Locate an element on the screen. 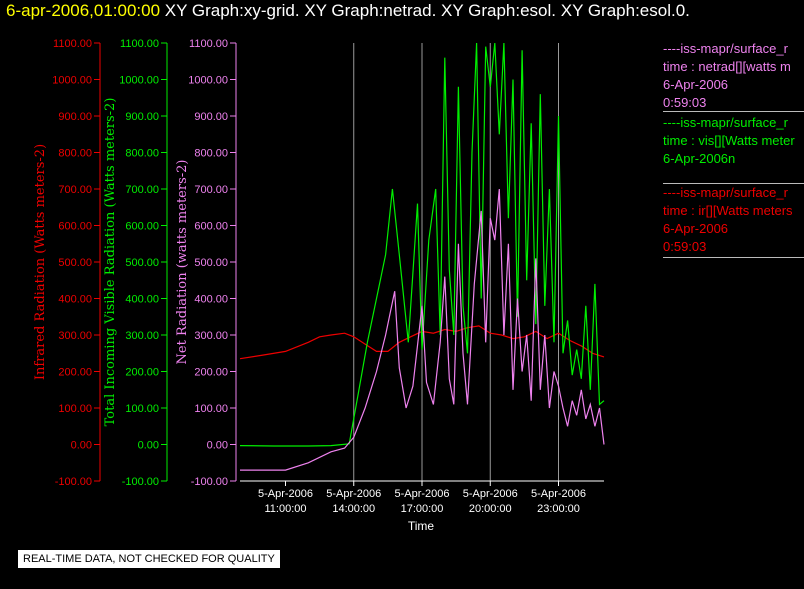 This screenshot has width=804, height=589. quality-note: REAL-TIME DATA, NOT CHECKED FOR QUALITY is located at coordinates (149, 559).